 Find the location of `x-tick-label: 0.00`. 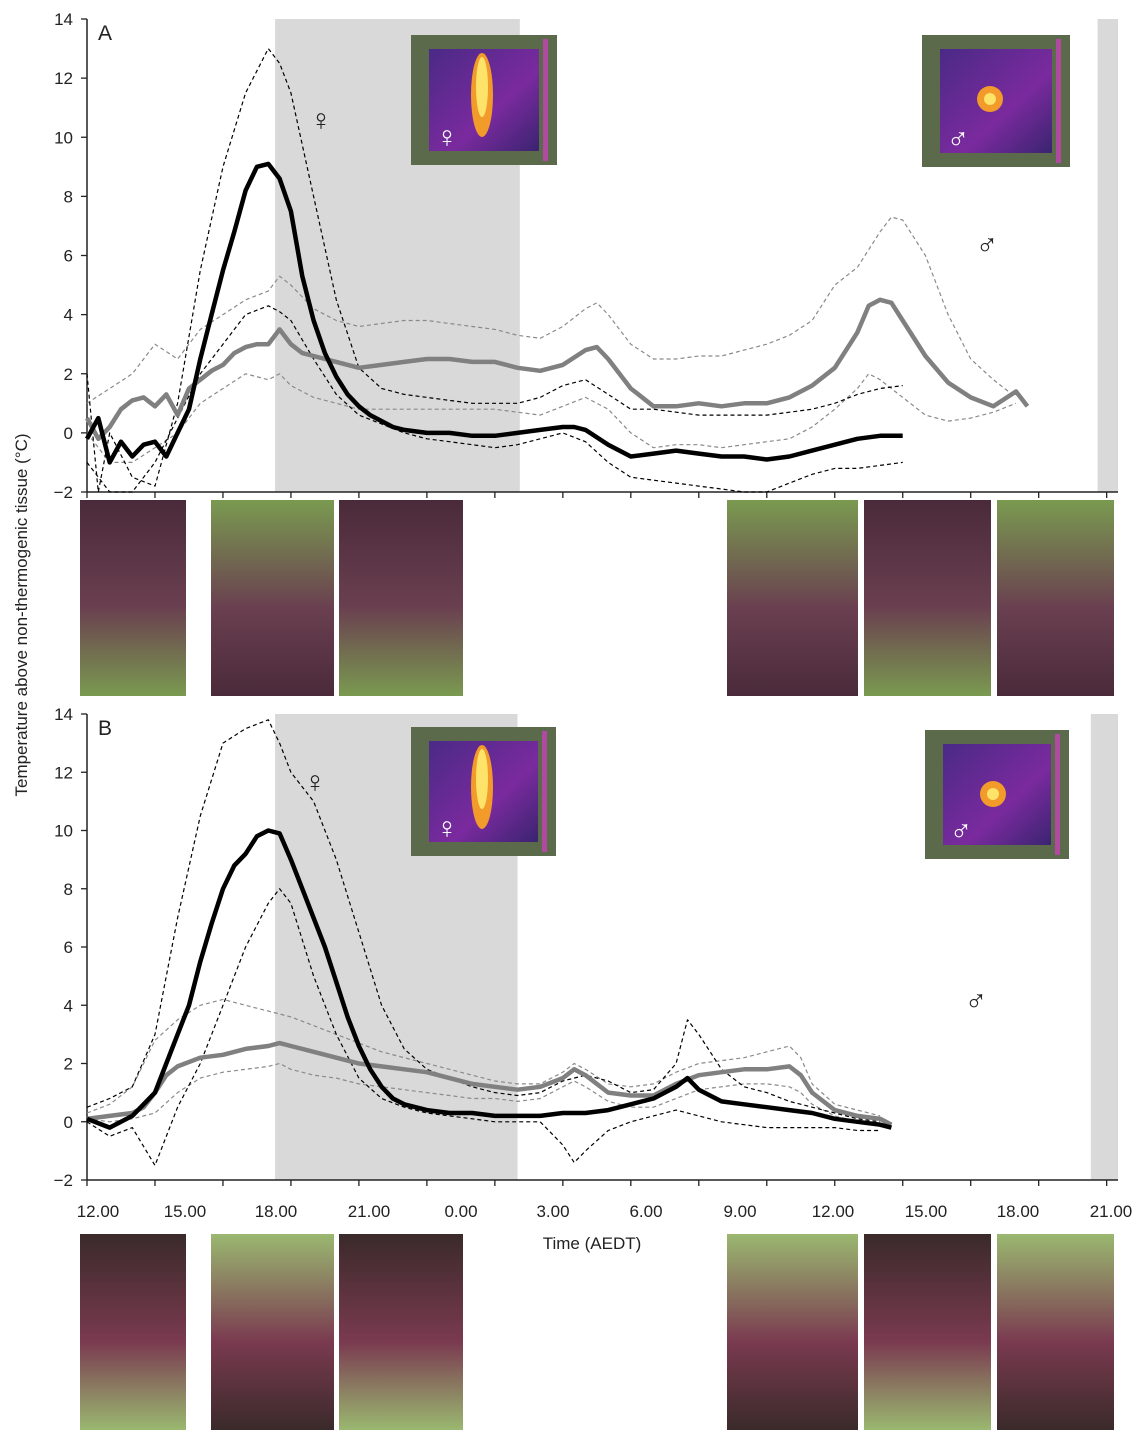

x-tick-label: 0.00 is located at coordinates (460, 1211).